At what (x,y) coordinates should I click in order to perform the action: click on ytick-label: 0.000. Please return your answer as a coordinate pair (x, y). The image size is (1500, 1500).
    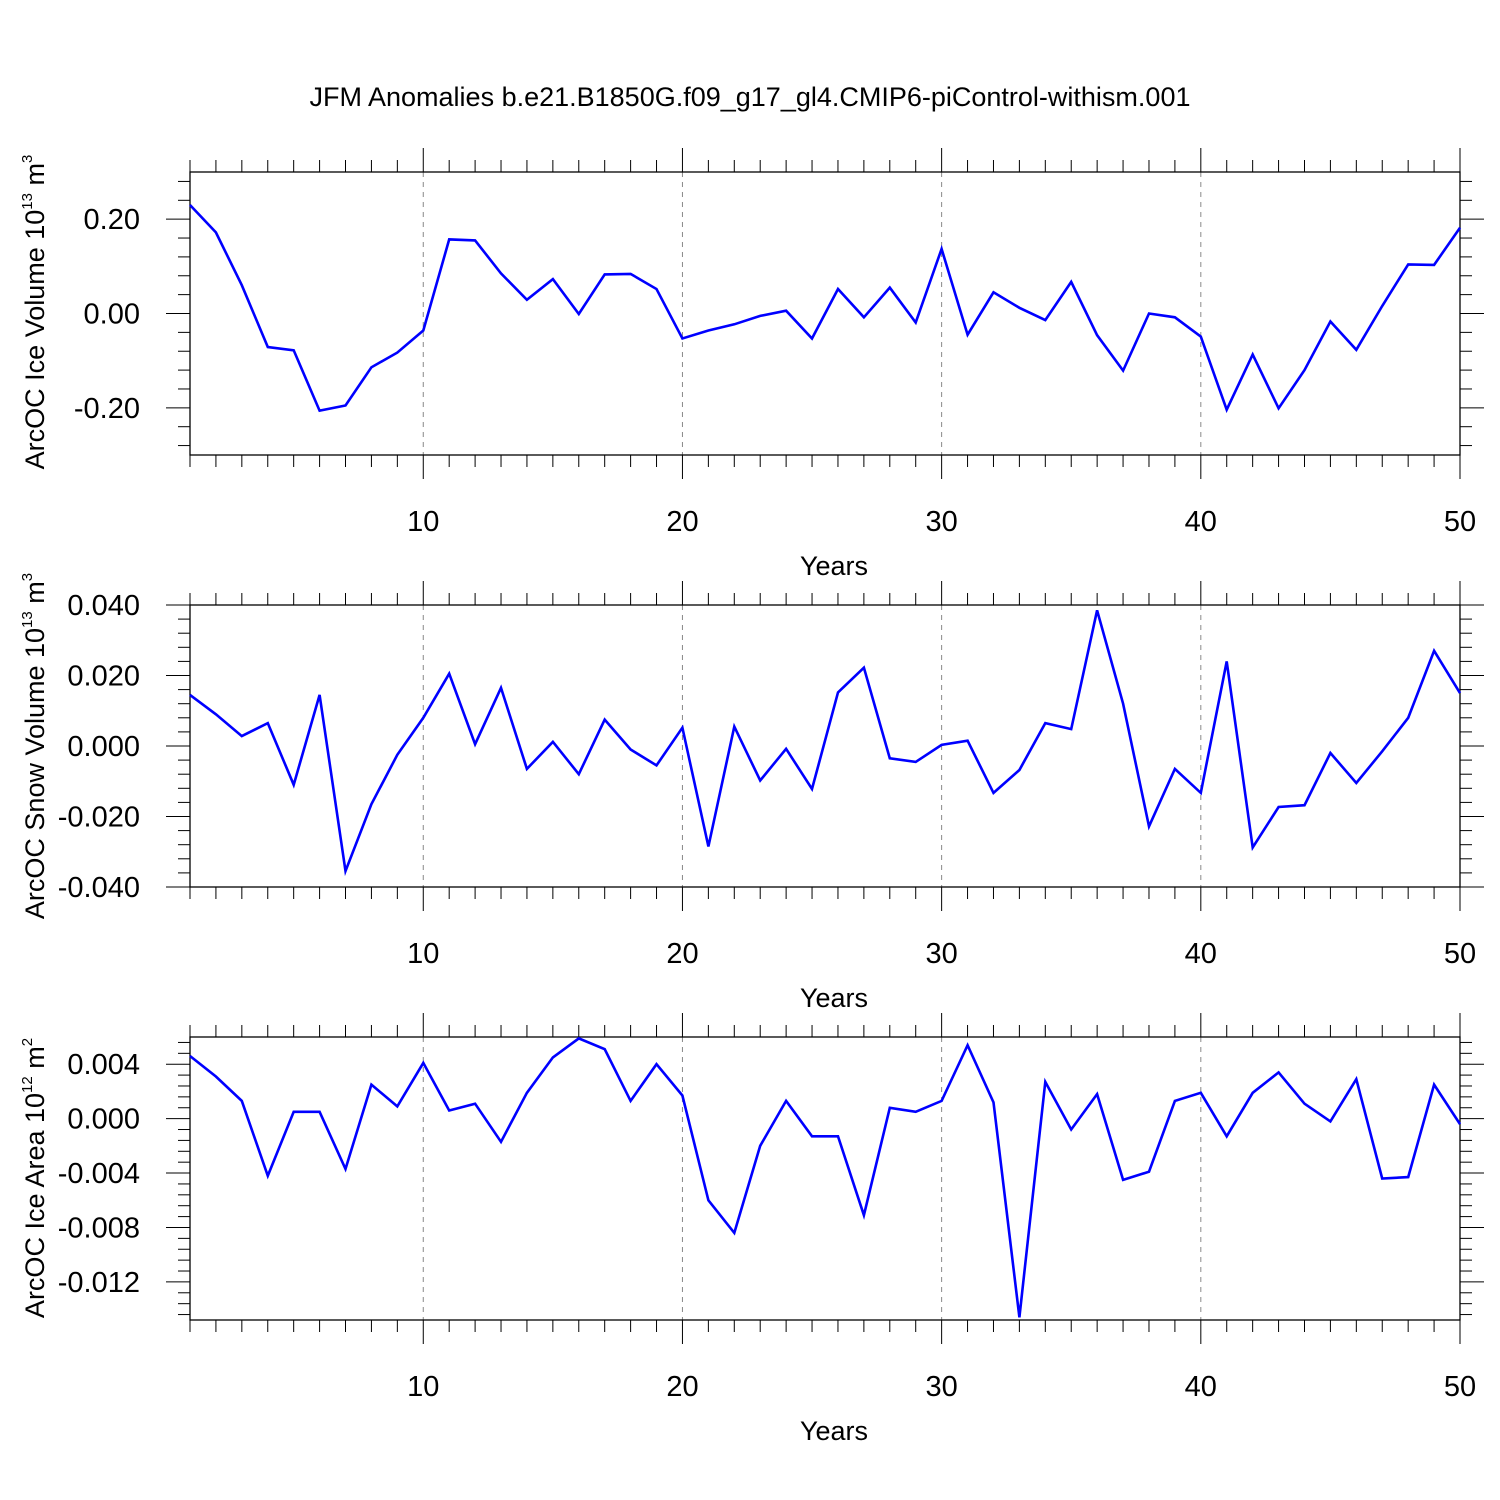
    Looking at the image, I should click on (103, 747).